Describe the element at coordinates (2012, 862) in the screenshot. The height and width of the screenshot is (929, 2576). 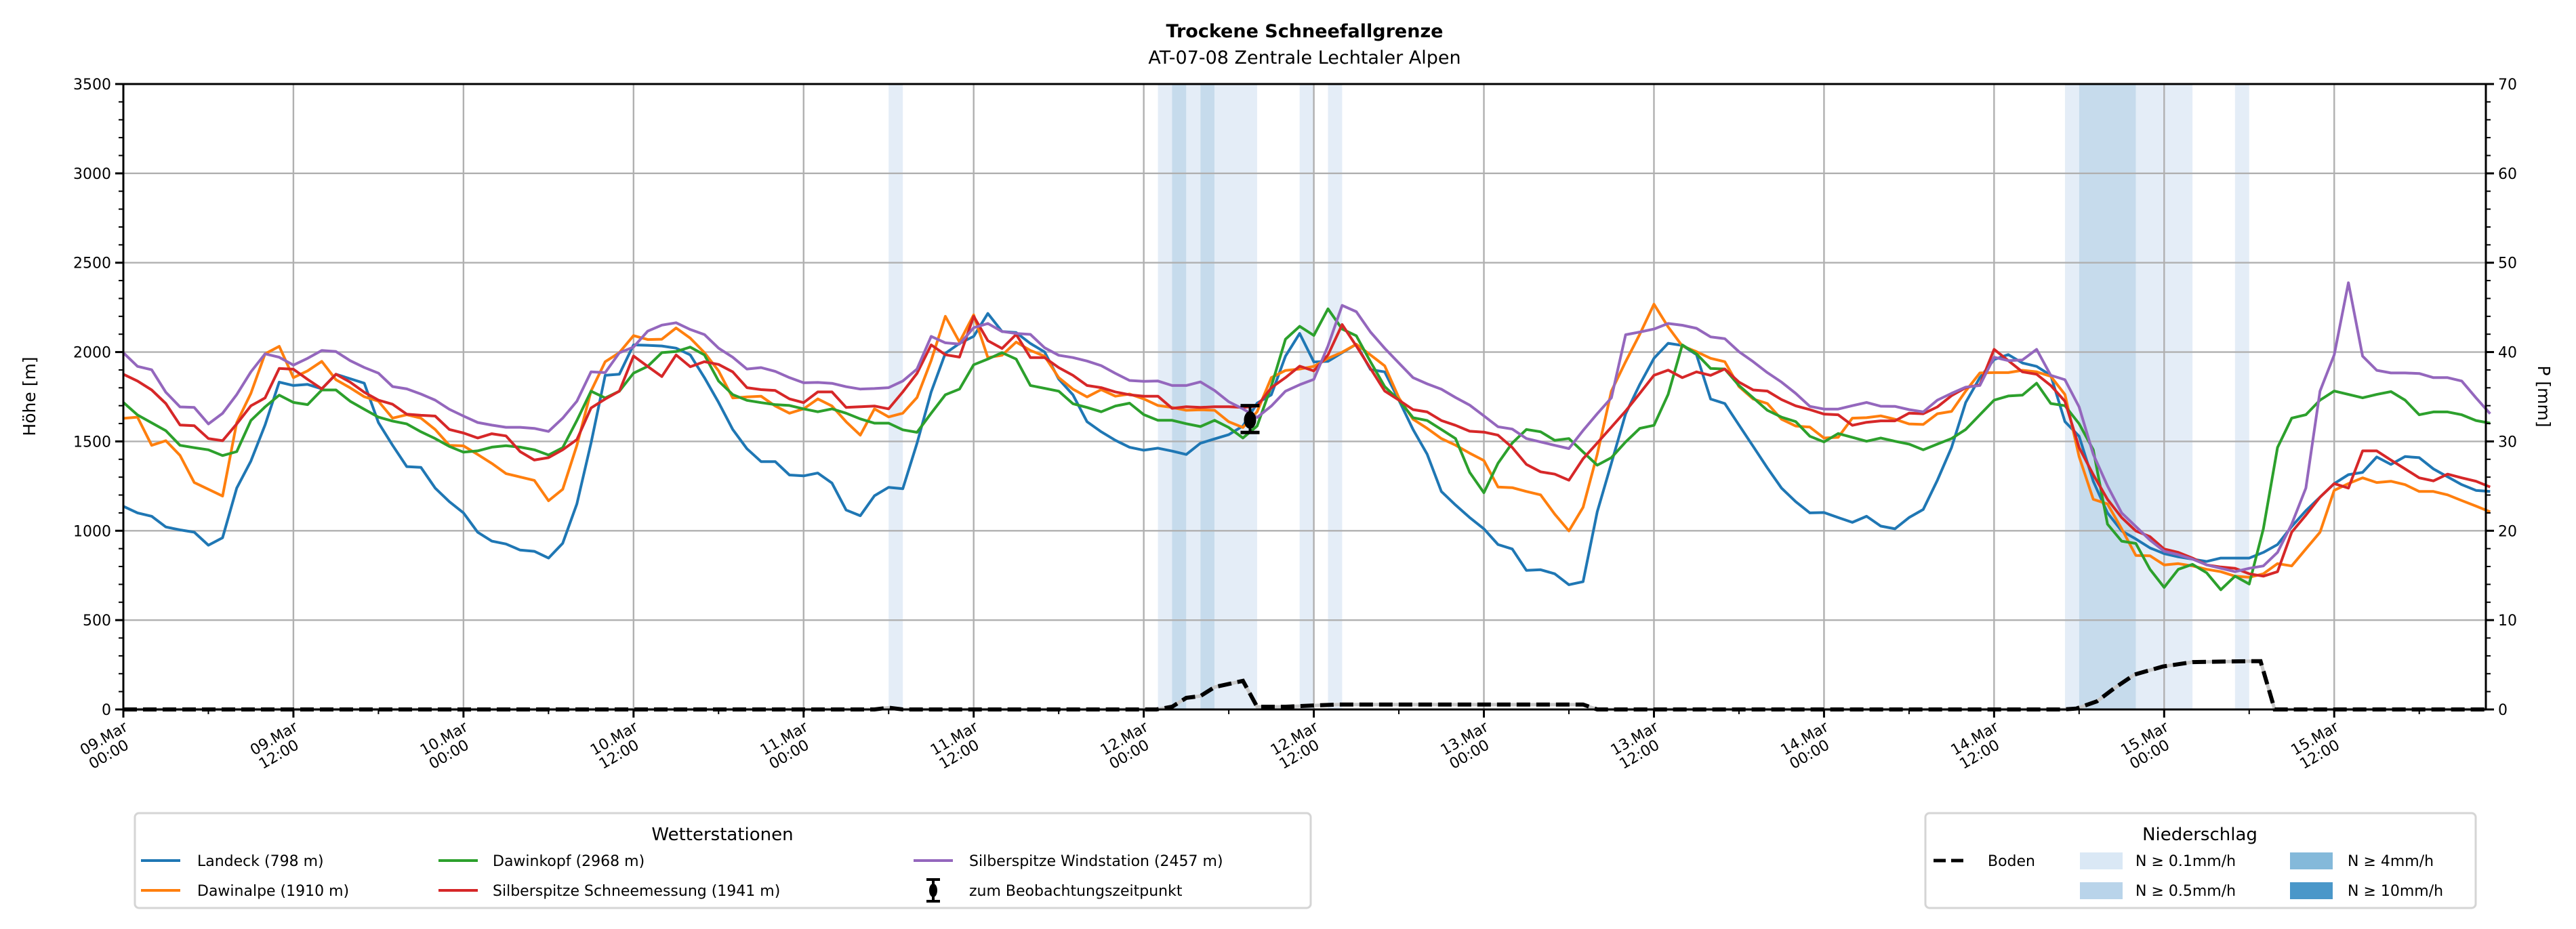
I see `legend-boden-label: Boden` at that location.